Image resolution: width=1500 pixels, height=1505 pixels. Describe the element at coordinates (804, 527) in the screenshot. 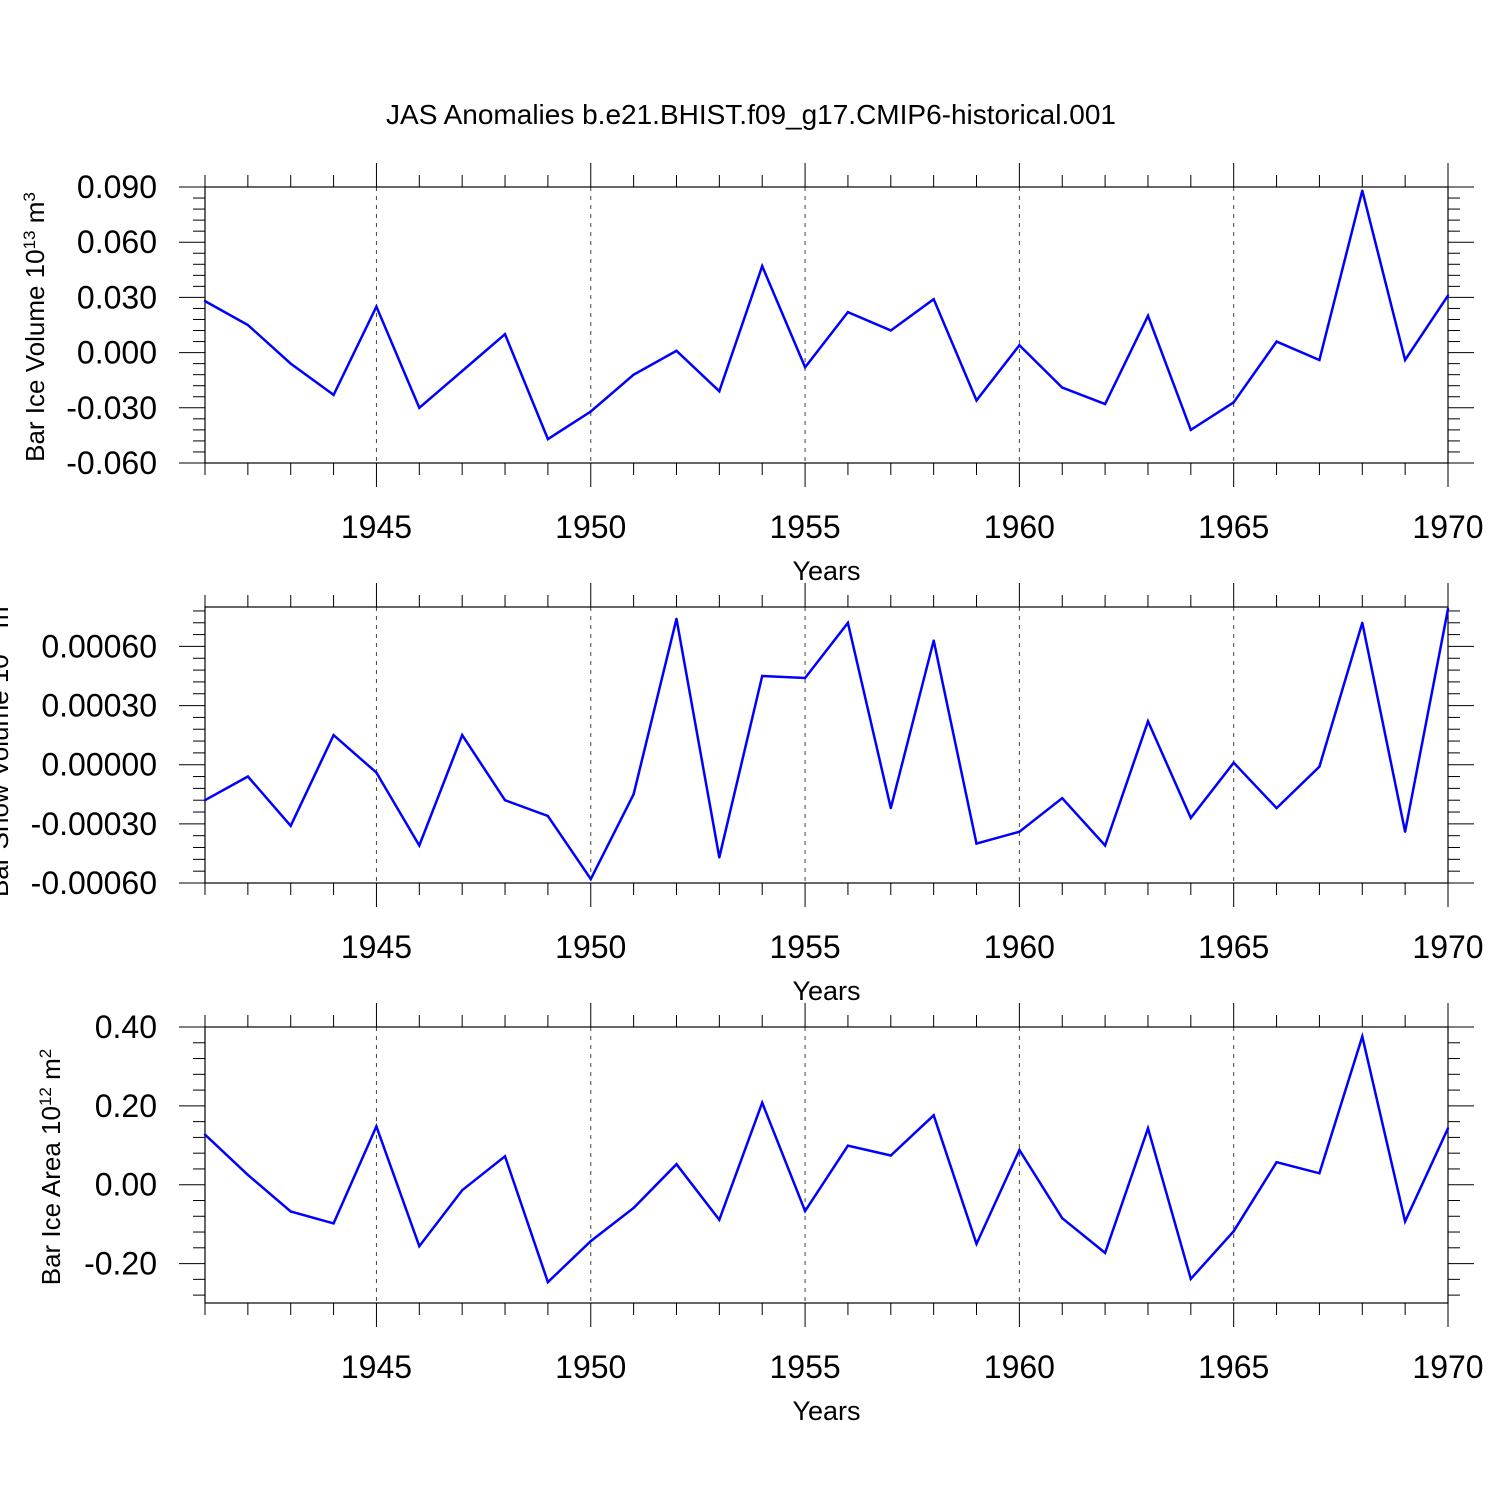

I see `x-tick-label: 1955` at that location.